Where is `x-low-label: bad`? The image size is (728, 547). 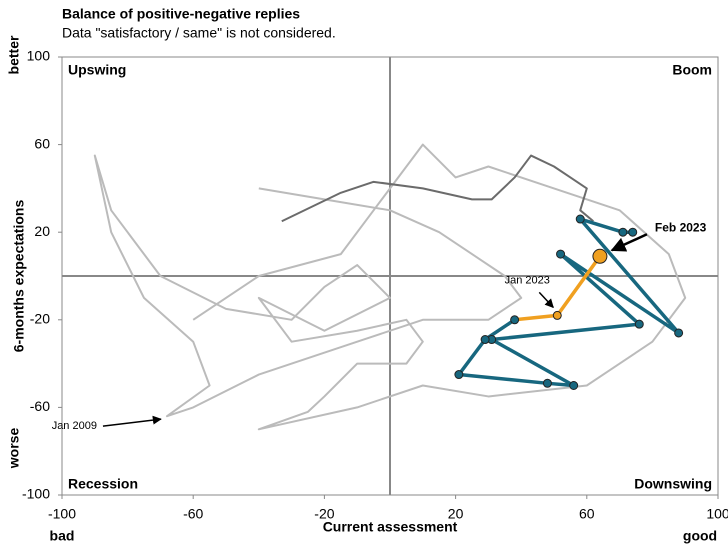
x-low-label: bad is located at coordinates (62, 536).